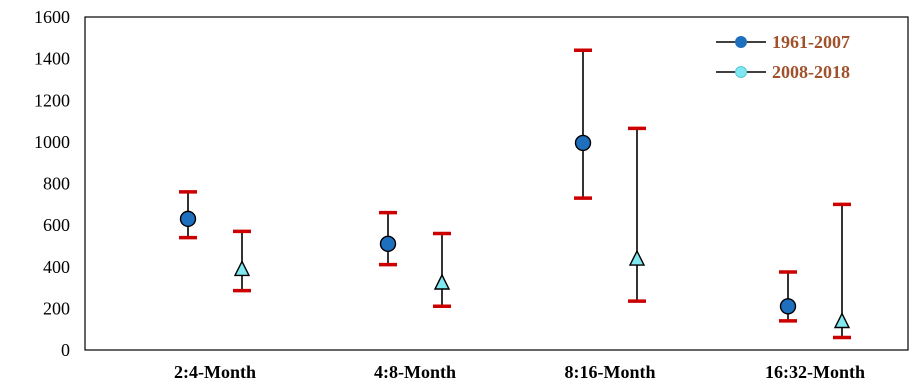 The height and width of the screenshot is (383, 913). Describe the element at coordinates (215, 372) in the screenshot. I see `x-tick-label: 2:4-Month` at that location.